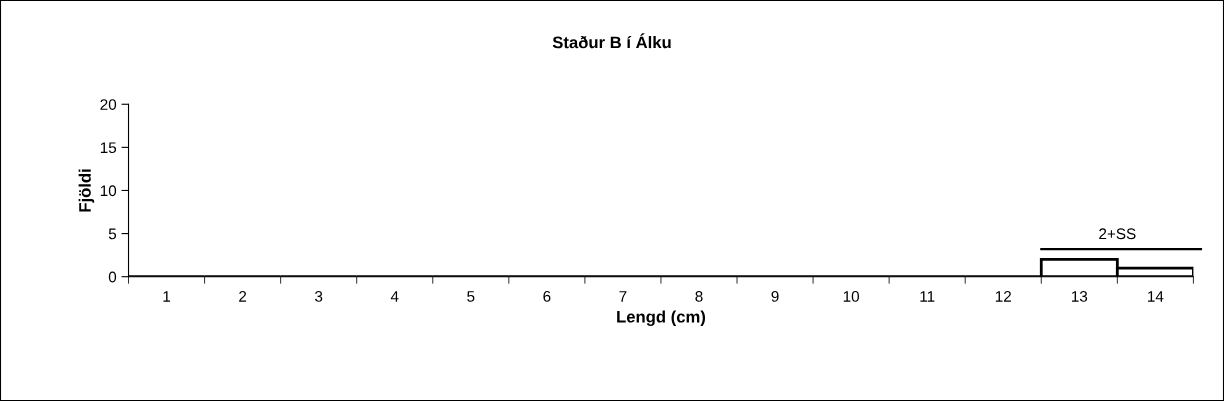 The width and height of the screenshot is (1224, 401). Describe the element at coordinates (1003, 296) in the screenshot. I see `x-tick-label: 12` at that location.